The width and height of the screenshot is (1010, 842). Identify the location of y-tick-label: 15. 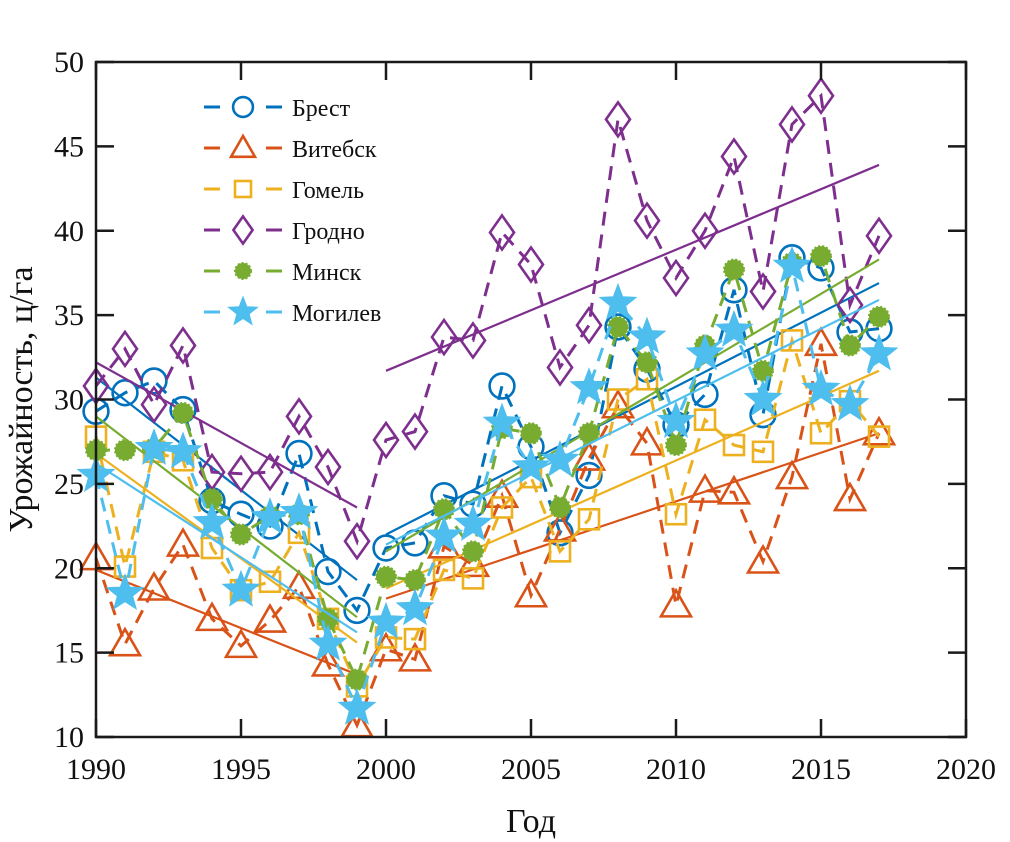
(69, 653).